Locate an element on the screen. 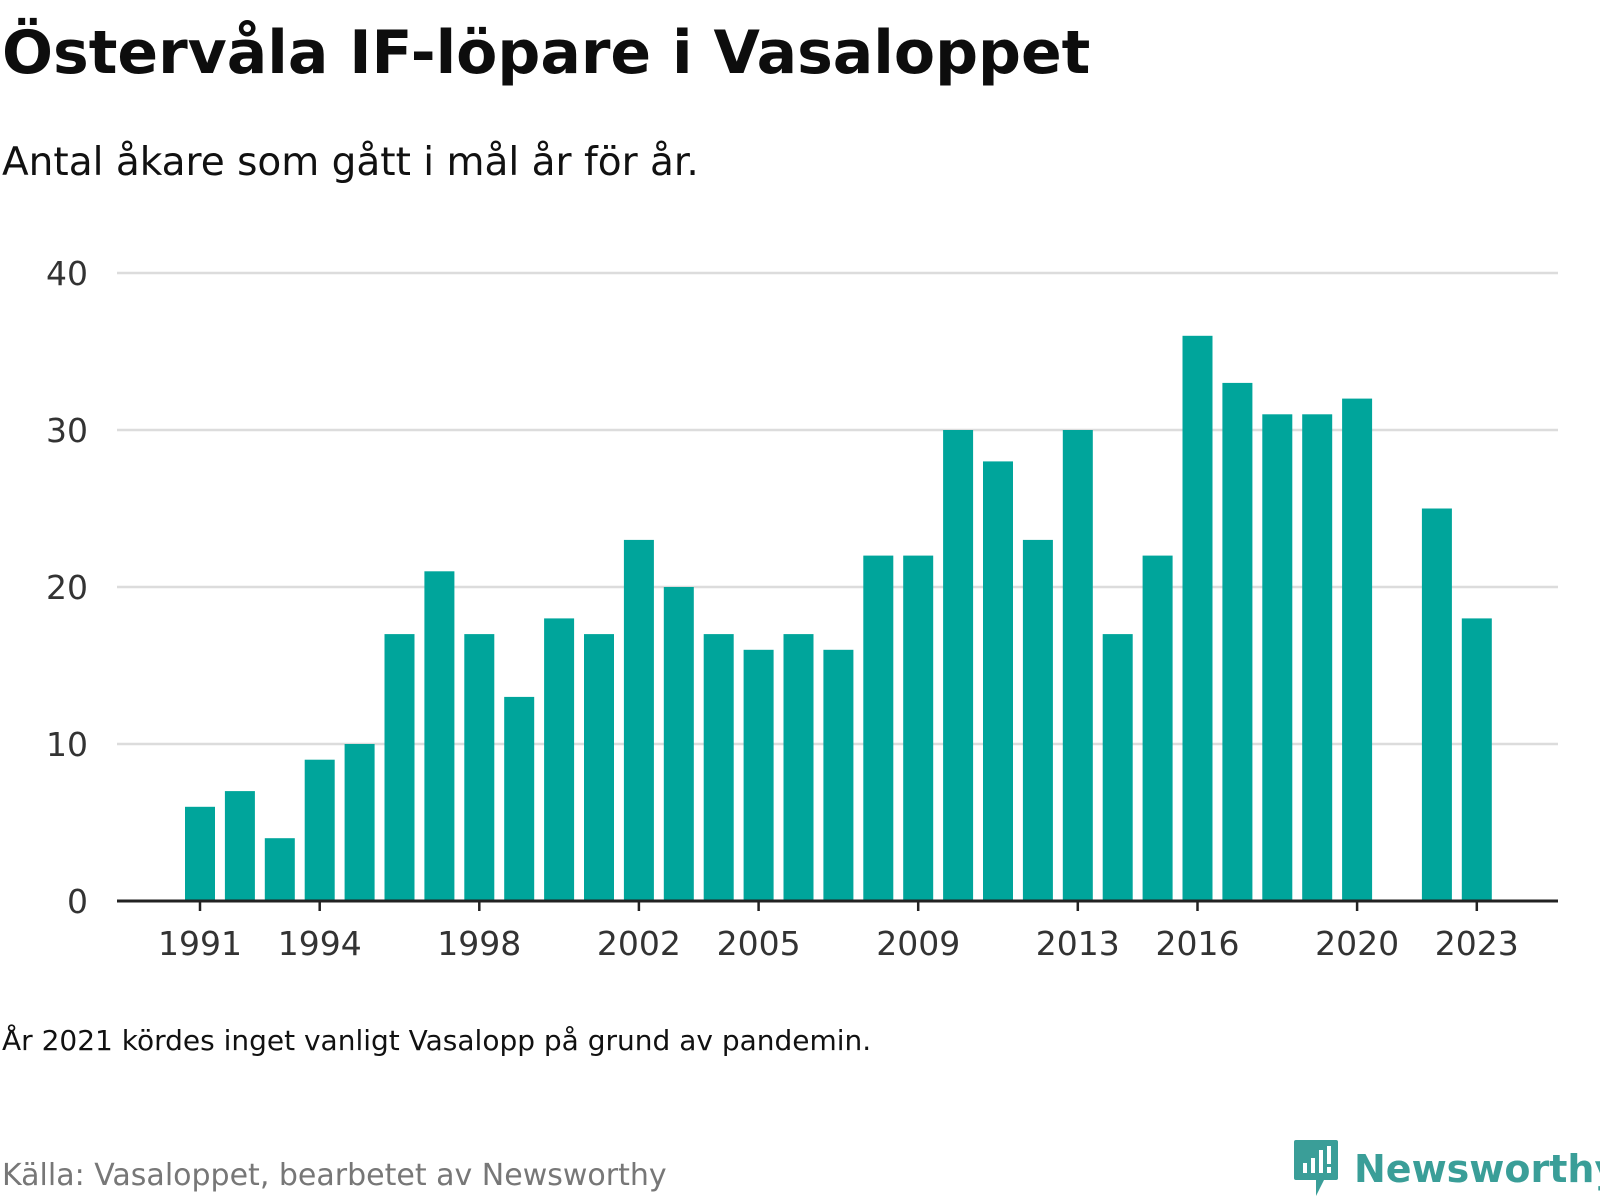 This screenshot has height=1200, width=1600. x-axis: 1991 1994 1998 2002 2005 2009 2013 2016 2020 2023 is located at coordinates (837, 931).